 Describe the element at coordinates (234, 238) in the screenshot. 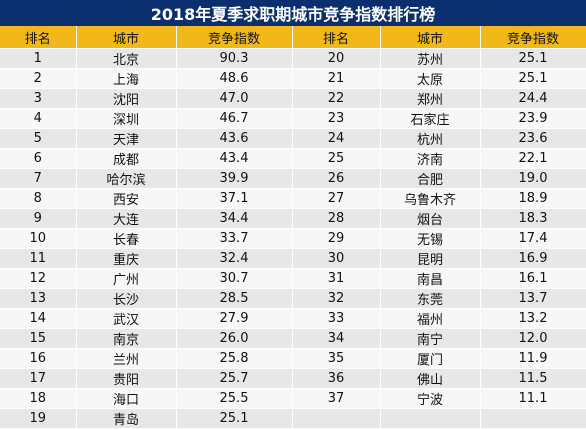

I see `score-cell: 33.7` at that location.